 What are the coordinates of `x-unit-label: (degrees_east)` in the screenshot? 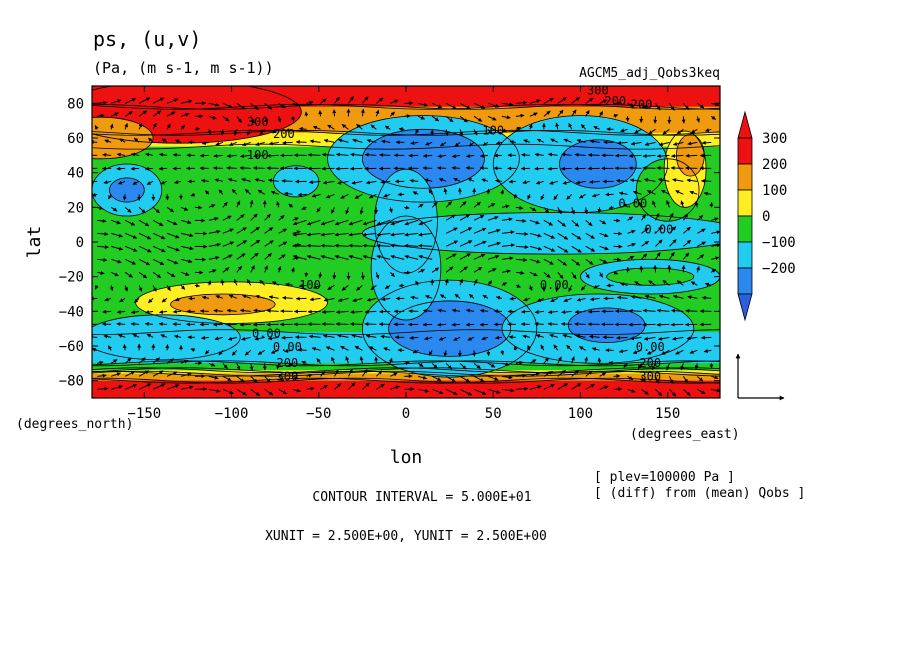 It's located at (685, 434).